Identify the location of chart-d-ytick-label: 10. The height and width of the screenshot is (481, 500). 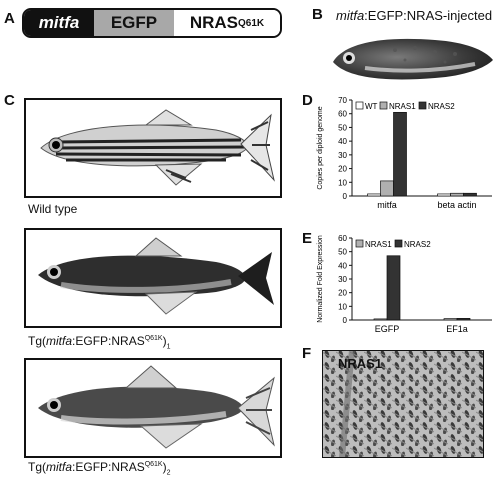
(342, 182).